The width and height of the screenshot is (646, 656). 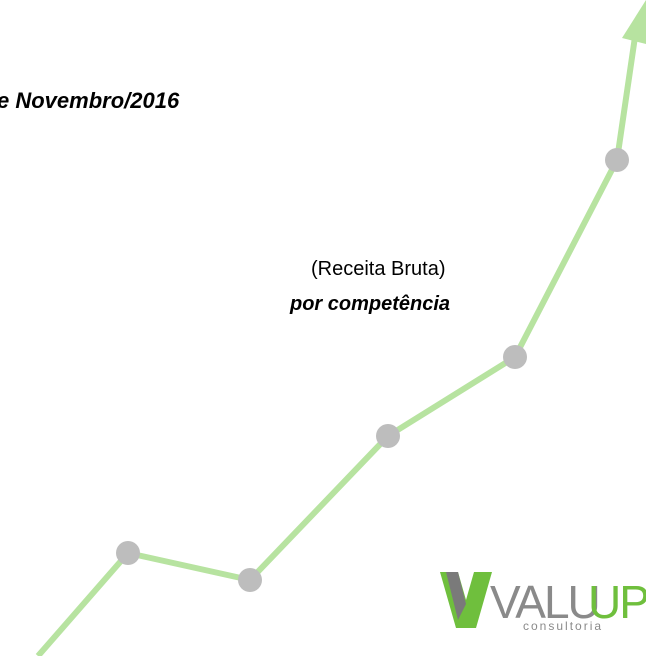 What do you see at coordinates (563, 626) in the screenshot?
I see `logo-tagline: consultoria` at bounding box center [563, 626].